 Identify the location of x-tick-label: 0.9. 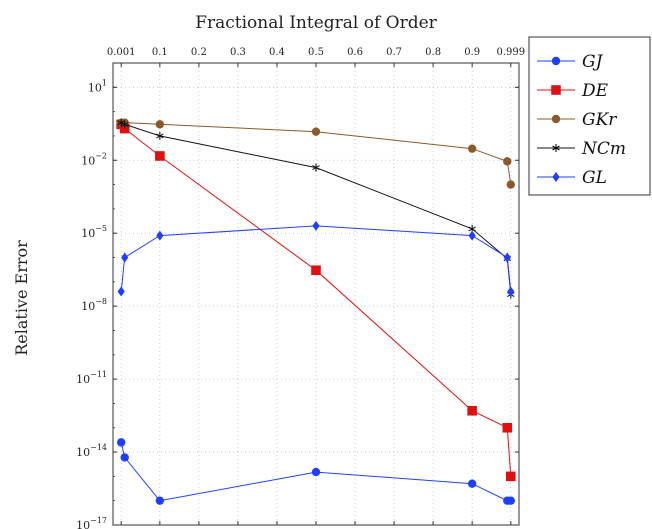
(472, 52).